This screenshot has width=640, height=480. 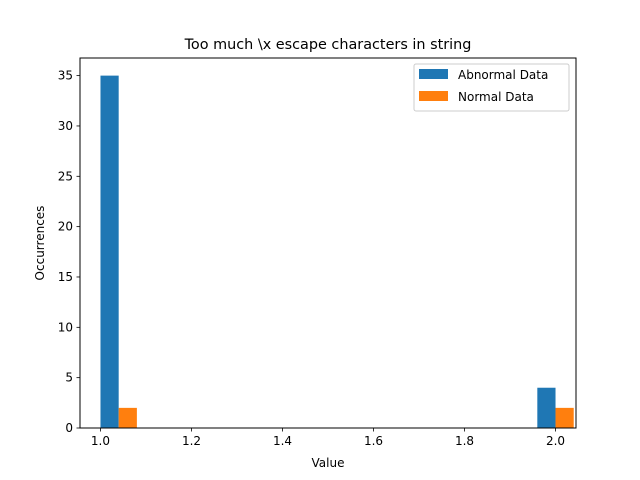 I want to click on y-axis-label: Occurrences, so click(x=40, y=243).